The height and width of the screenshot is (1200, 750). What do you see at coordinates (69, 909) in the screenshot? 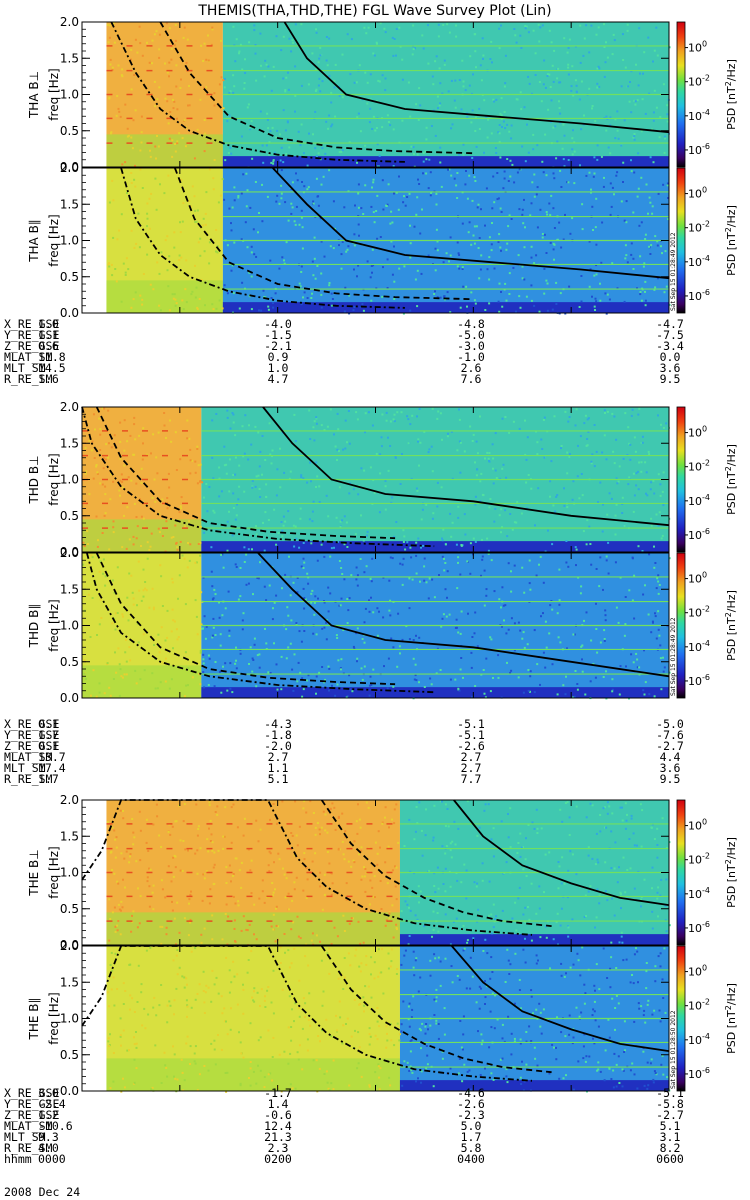
I see `ytick-label: 0.5` at bounding box center [69, 909].